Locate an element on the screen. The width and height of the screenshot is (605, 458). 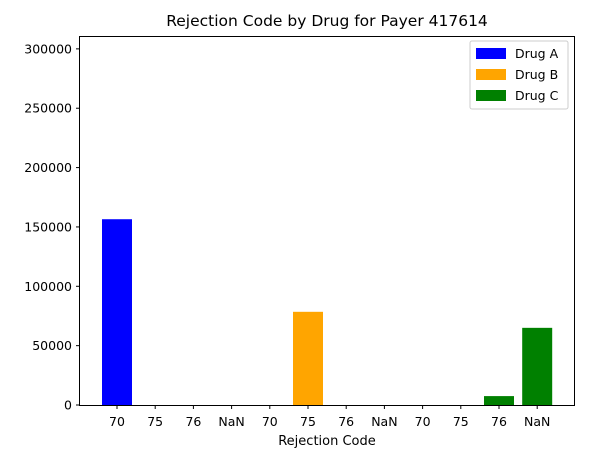
legend-swatch-drug-c is located at coordinates (491, 95).